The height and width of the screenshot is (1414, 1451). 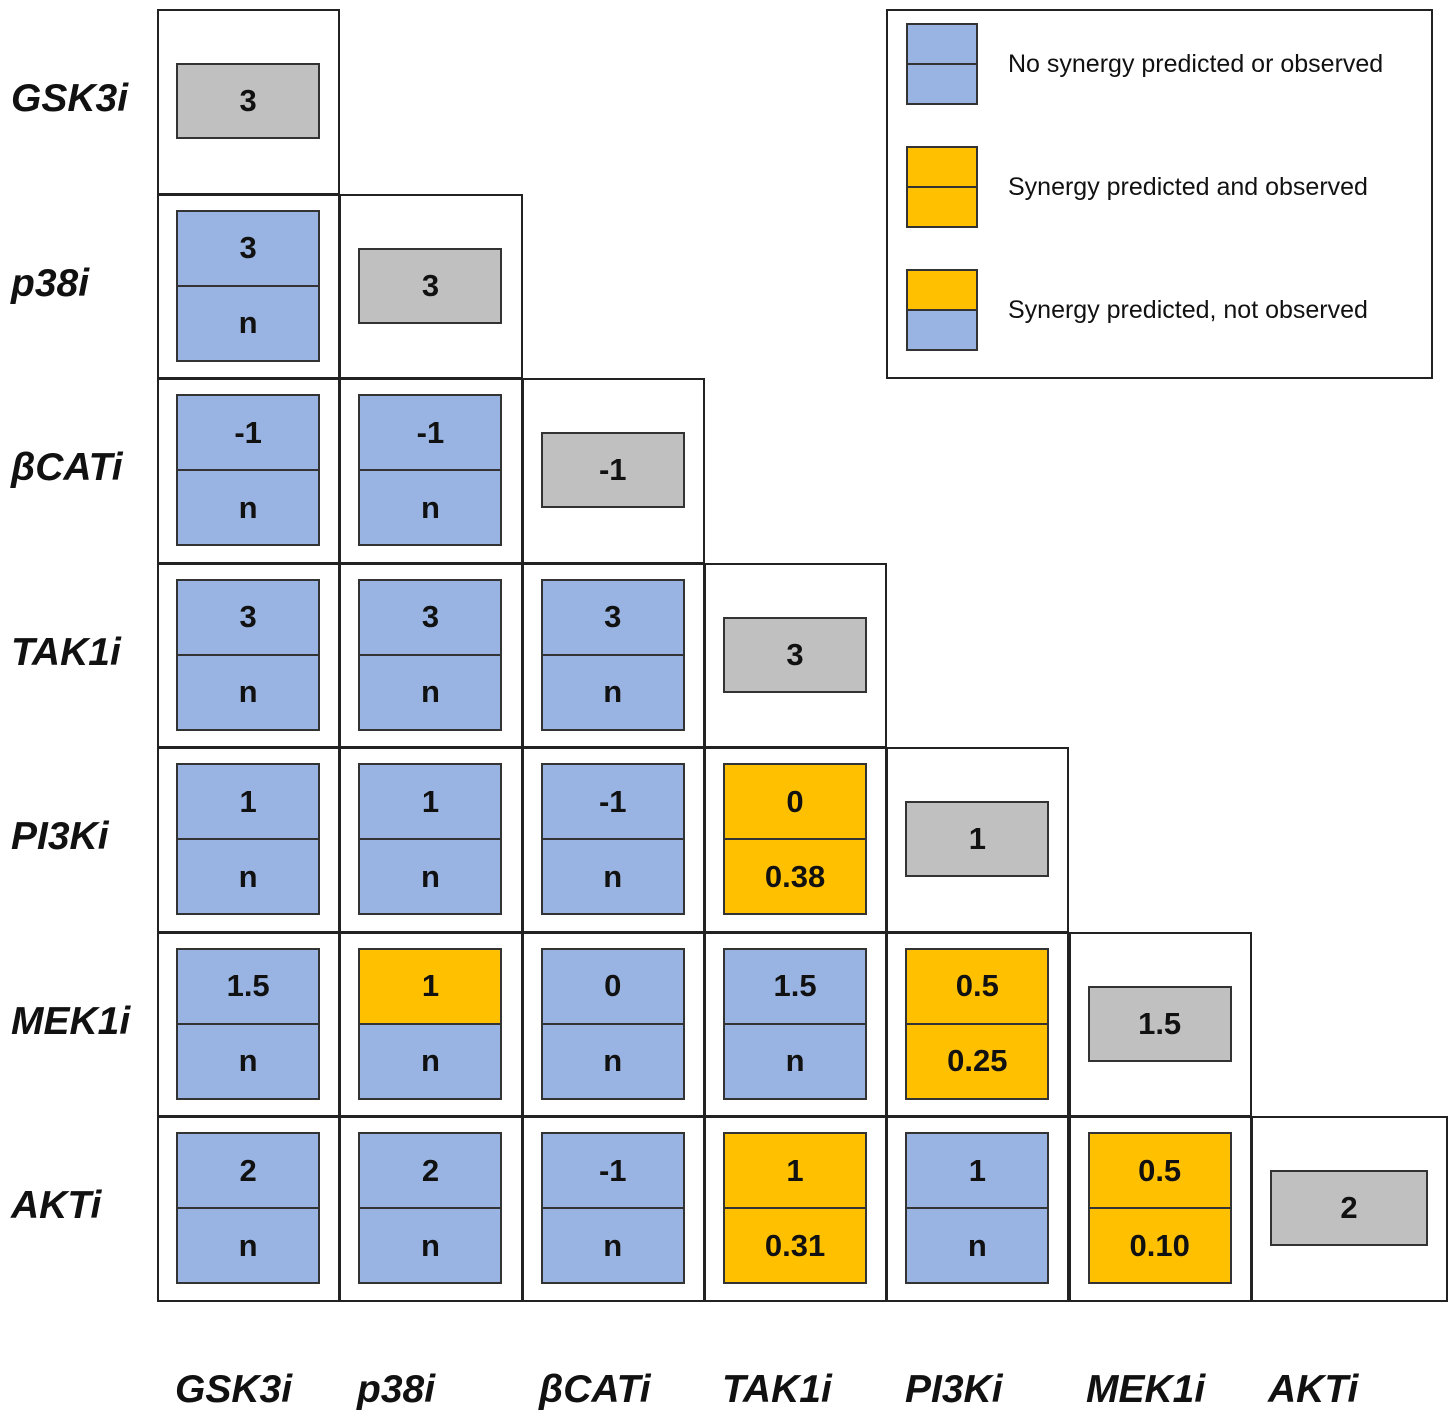 What do you see at coordinates (977, 839) in the screenshot?
I see `diagonal-value: 1` at bounding box center [977, 839].